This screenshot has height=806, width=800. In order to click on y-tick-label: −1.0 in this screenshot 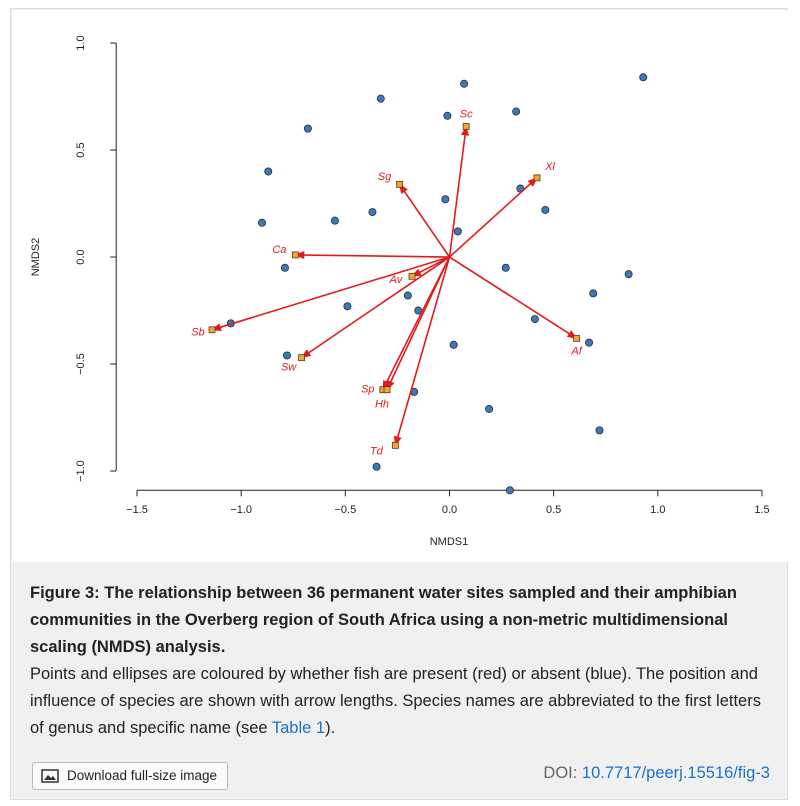, I will do `click(81, 471)`.